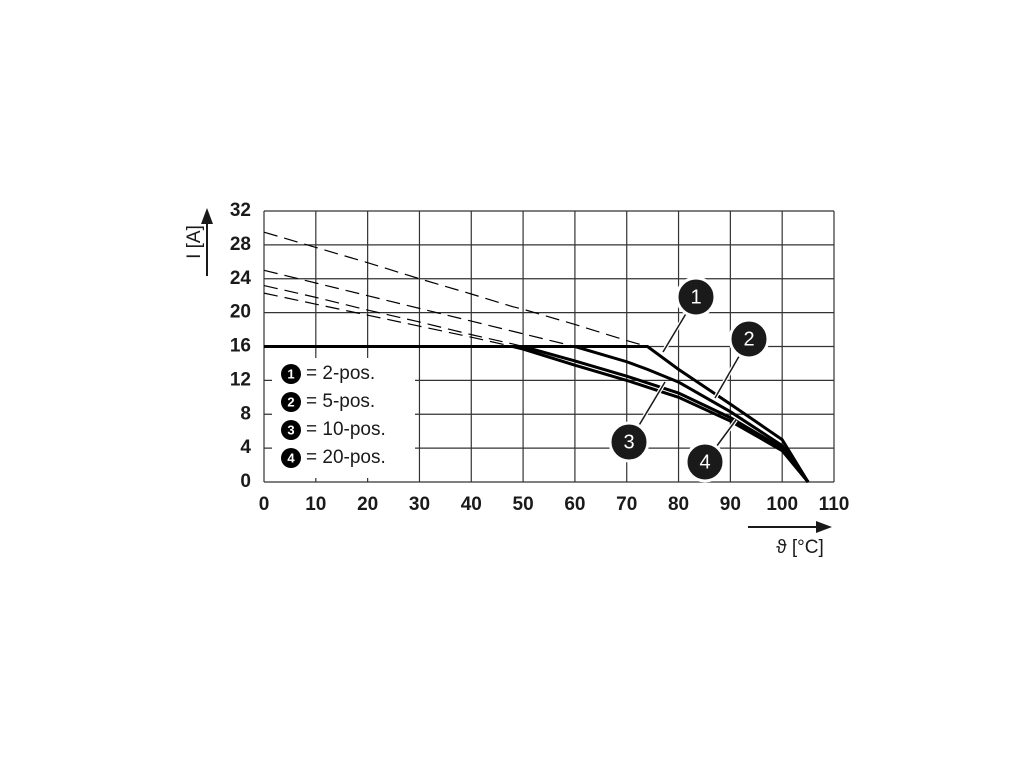  I want to click on callout-label: 4, so click(704, 462).